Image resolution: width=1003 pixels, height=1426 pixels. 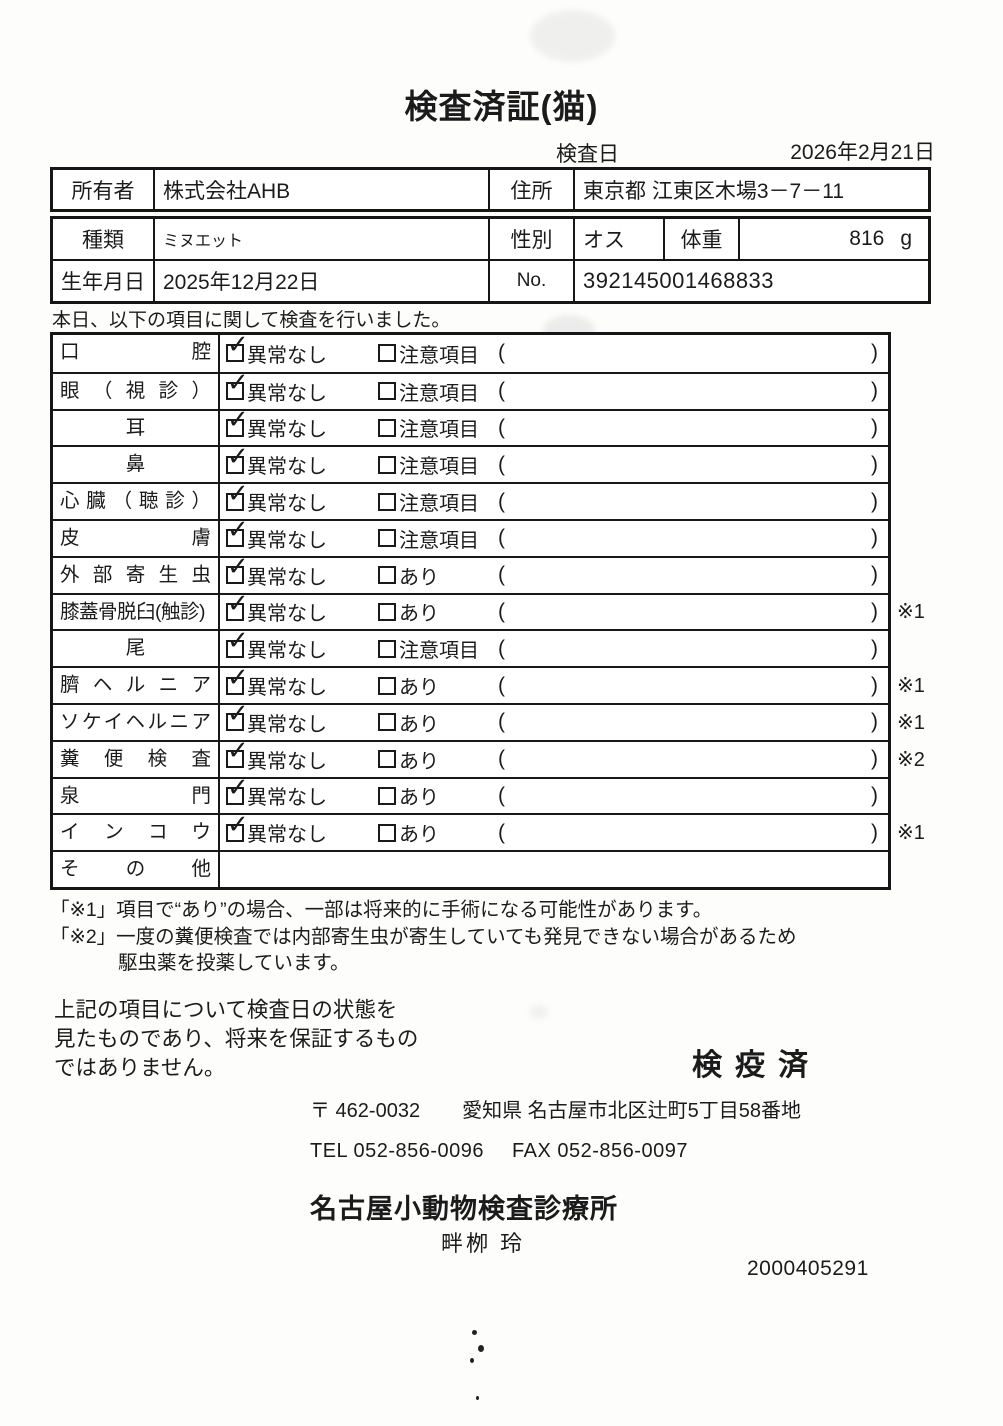 What do you see at coordinates (251, 320) in the screenshot?
I see `intro-text: 本日、以下の項目に関して検査を行いました。` at bounding box center [251, 320].